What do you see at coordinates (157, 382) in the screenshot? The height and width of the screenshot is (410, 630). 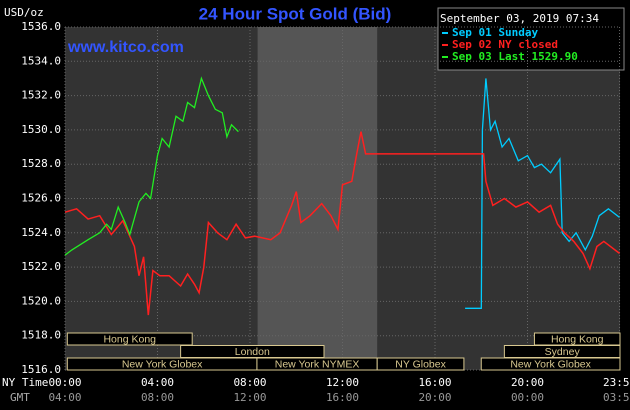 I see `x-tick-label: 04:00` at bounding box center [157, 382].